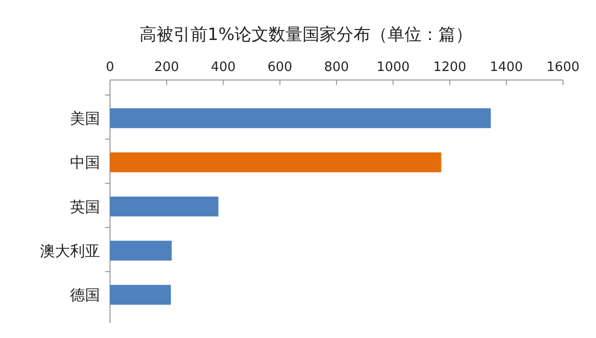 Image resolution: width=596 pixels, height=338 pixels. What do you see at coordinates (85, 163) in the screenshot?
I see `y-tick-label: 中国` at bounding box center [85, 163].